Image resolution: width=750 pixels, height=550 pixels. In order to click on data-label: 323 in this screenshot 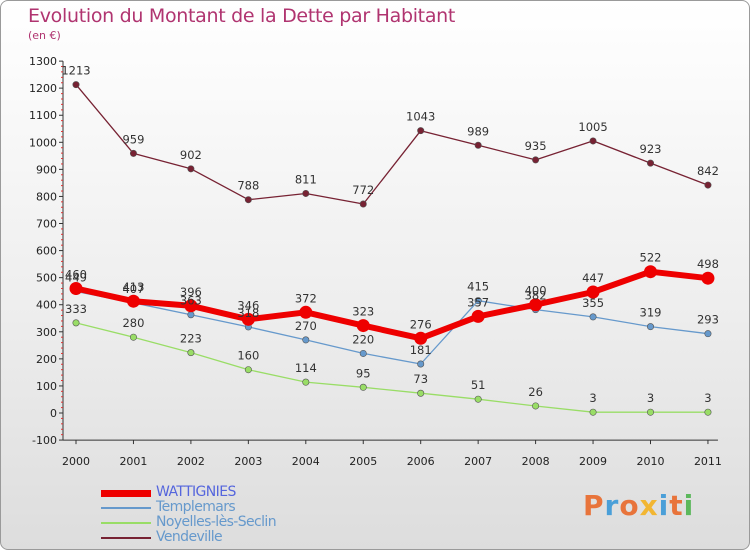, I will do `click(363, 312)`.